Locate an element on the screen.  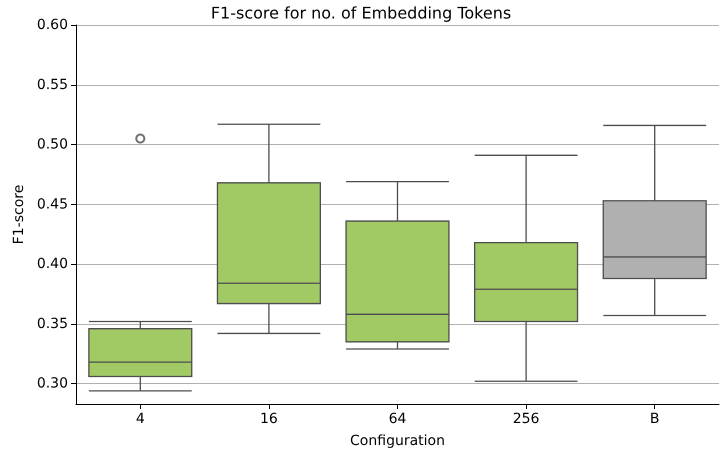
y-tick-label: 0.50 is located at coordinates (52, 144).